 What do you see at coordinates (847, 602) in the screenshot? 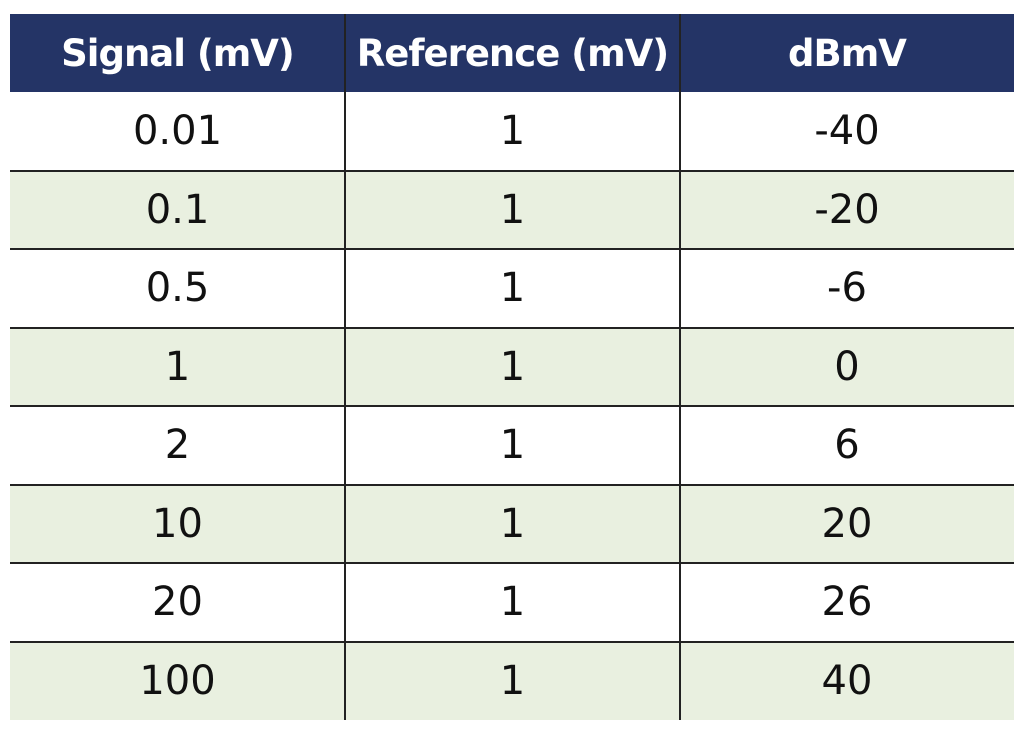
I see `table-cell: 26` at bounding box center [847, 602].